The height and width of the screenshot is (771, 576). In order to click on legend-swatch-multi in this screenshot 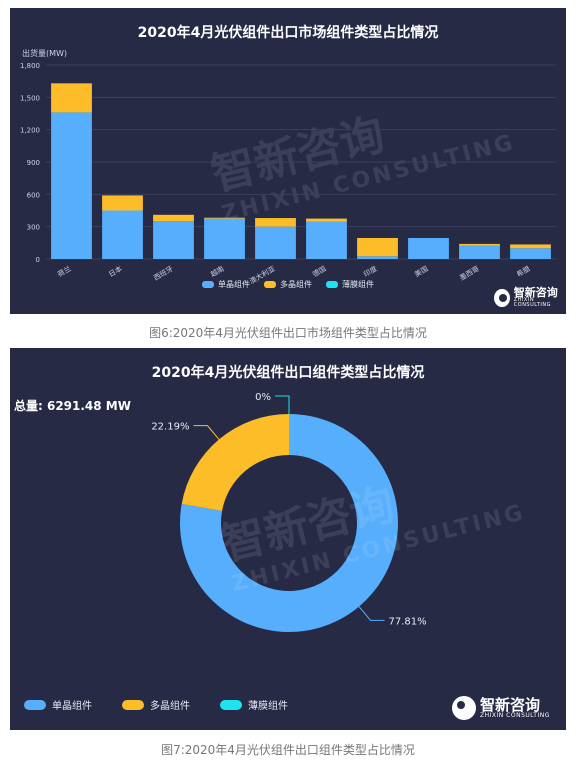, I will do `click(270, 284)`.